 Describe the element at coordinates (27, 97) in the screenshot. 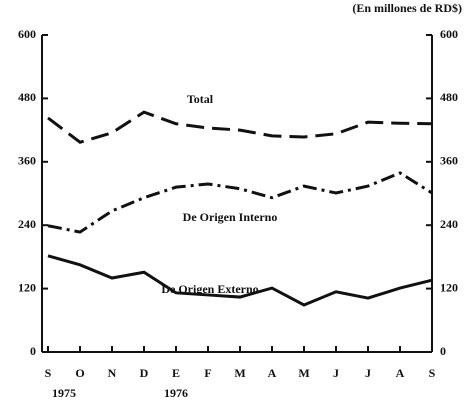

I see `y-tick-label: 480` at that location.